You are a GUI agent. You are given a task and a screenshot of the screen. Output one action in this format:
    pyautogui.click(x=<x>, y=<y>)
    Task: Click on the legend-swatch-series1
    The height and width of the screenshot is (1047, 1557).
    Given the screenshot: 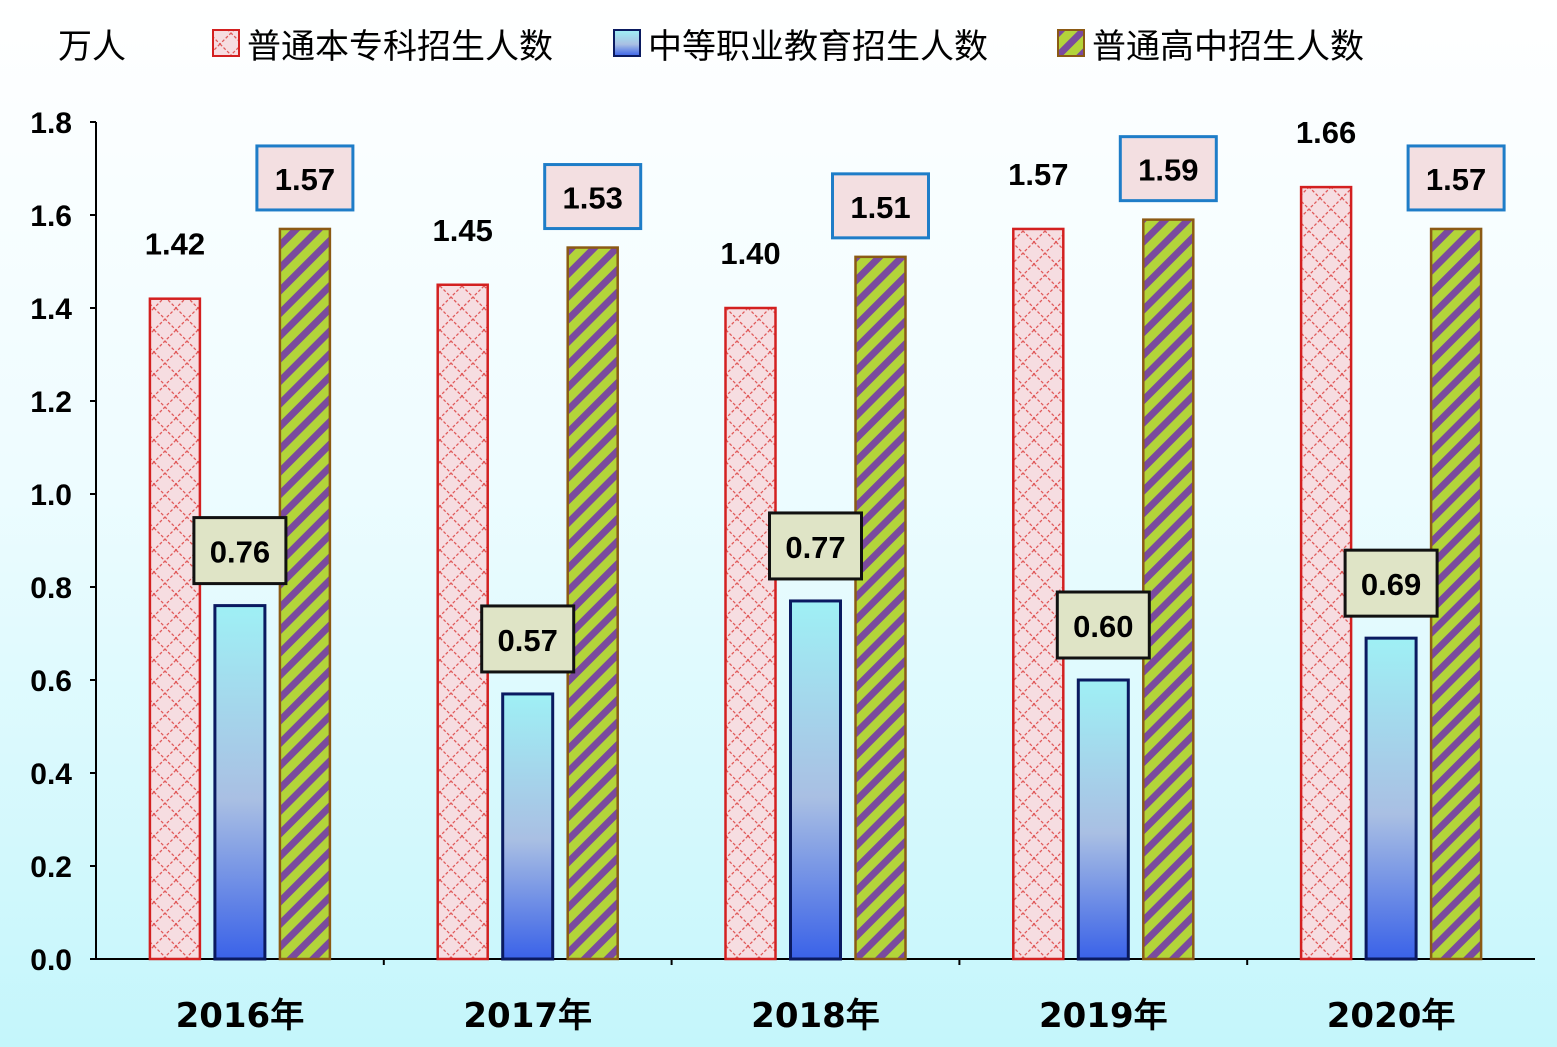 What is the action you would take?
    pyautogui.click(x=226, y=43)
    